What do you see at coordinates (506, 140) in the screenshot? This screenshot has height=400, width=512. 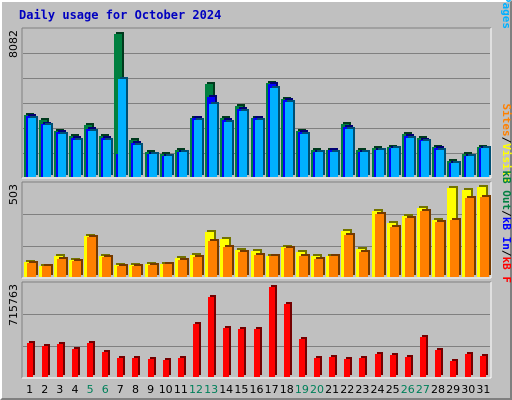 I see `legend-entry: /` at bounding box center [506, 140].